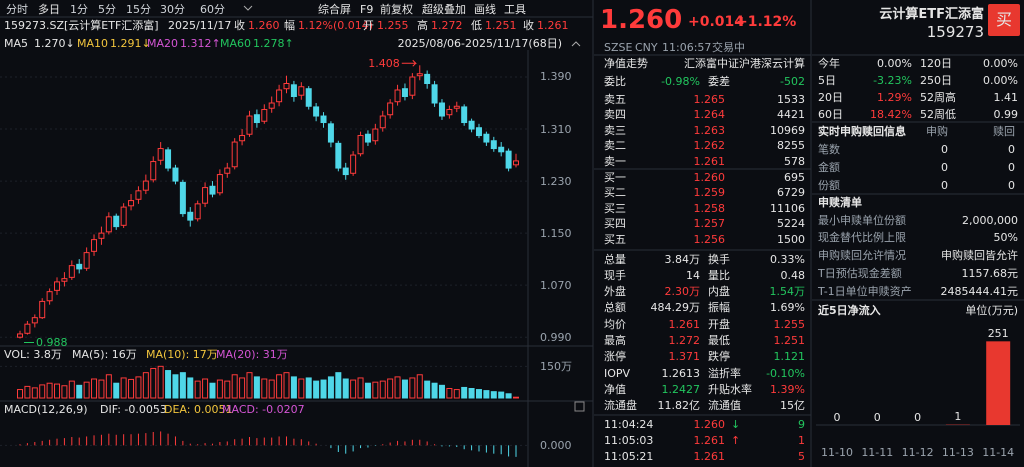  What do you see at coordinates (936, 63) in the screenshot?
I see `perf-label: 120日` at bounding box center [936, 63].